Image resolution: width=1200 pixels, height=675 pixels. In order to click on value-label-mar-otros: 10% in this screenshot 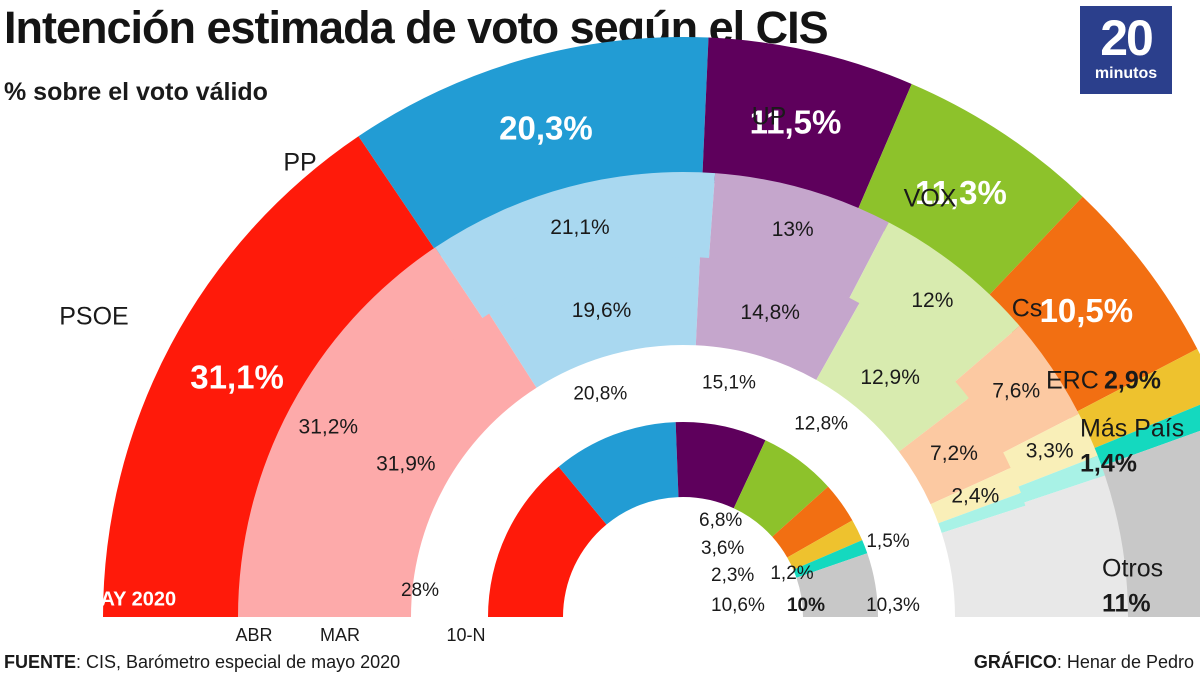, I will do `click(806, 605)`.